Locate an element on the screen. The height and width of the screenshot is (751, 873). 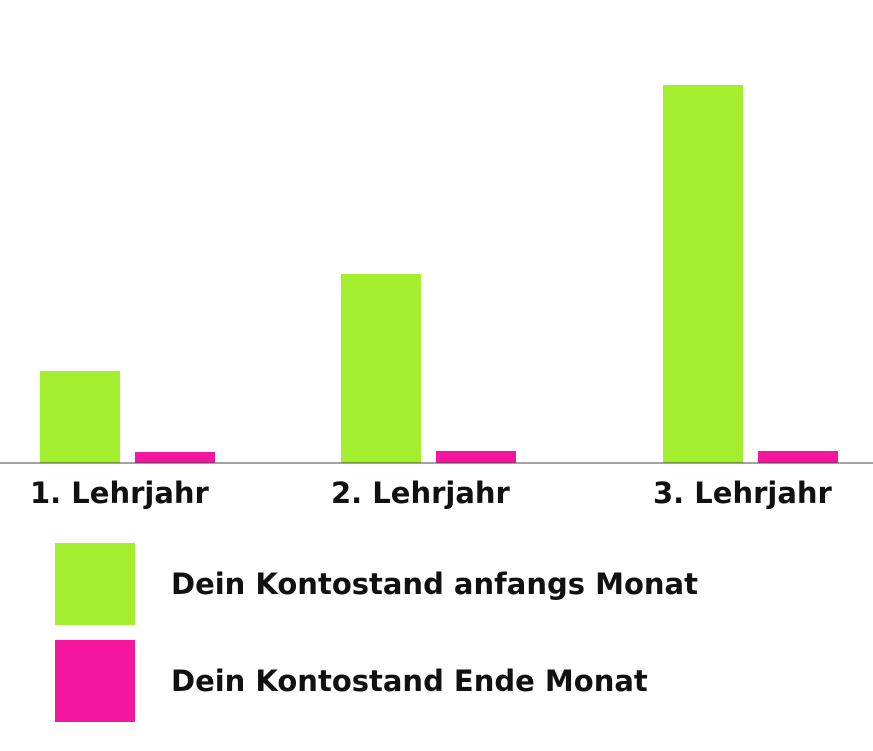
legend-swatch-magenta is located at coordinates (95, 681).